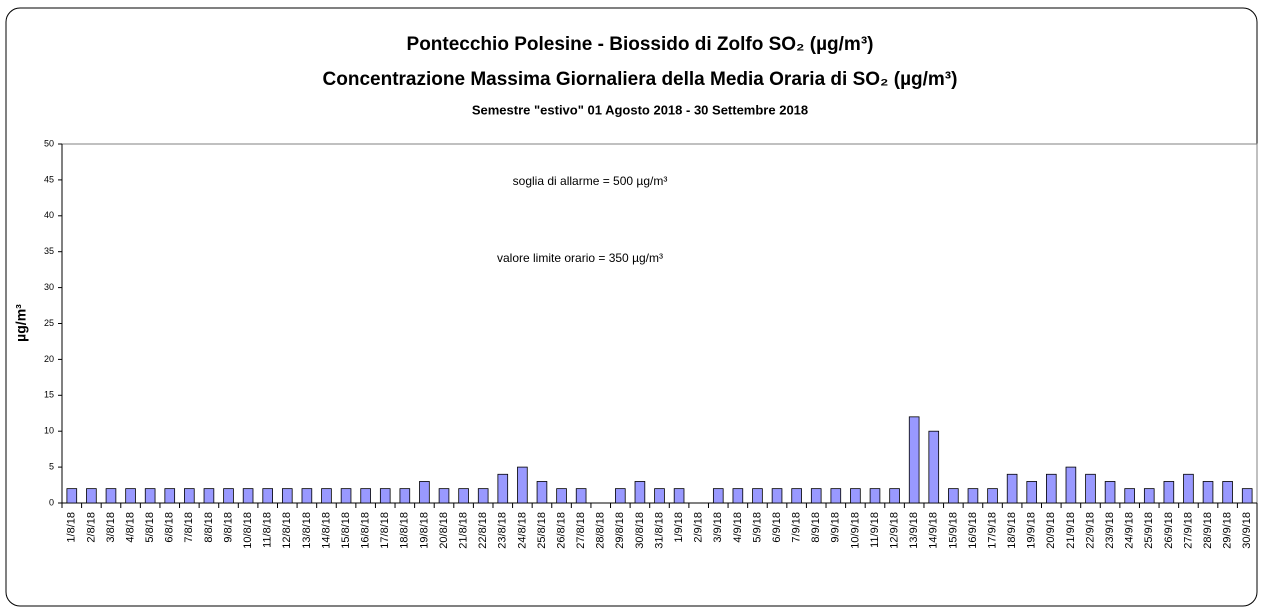  Describe the element at coordinates (718, 527) in the screenshot. I see `x-tick-label: 3/9/18` at that location.